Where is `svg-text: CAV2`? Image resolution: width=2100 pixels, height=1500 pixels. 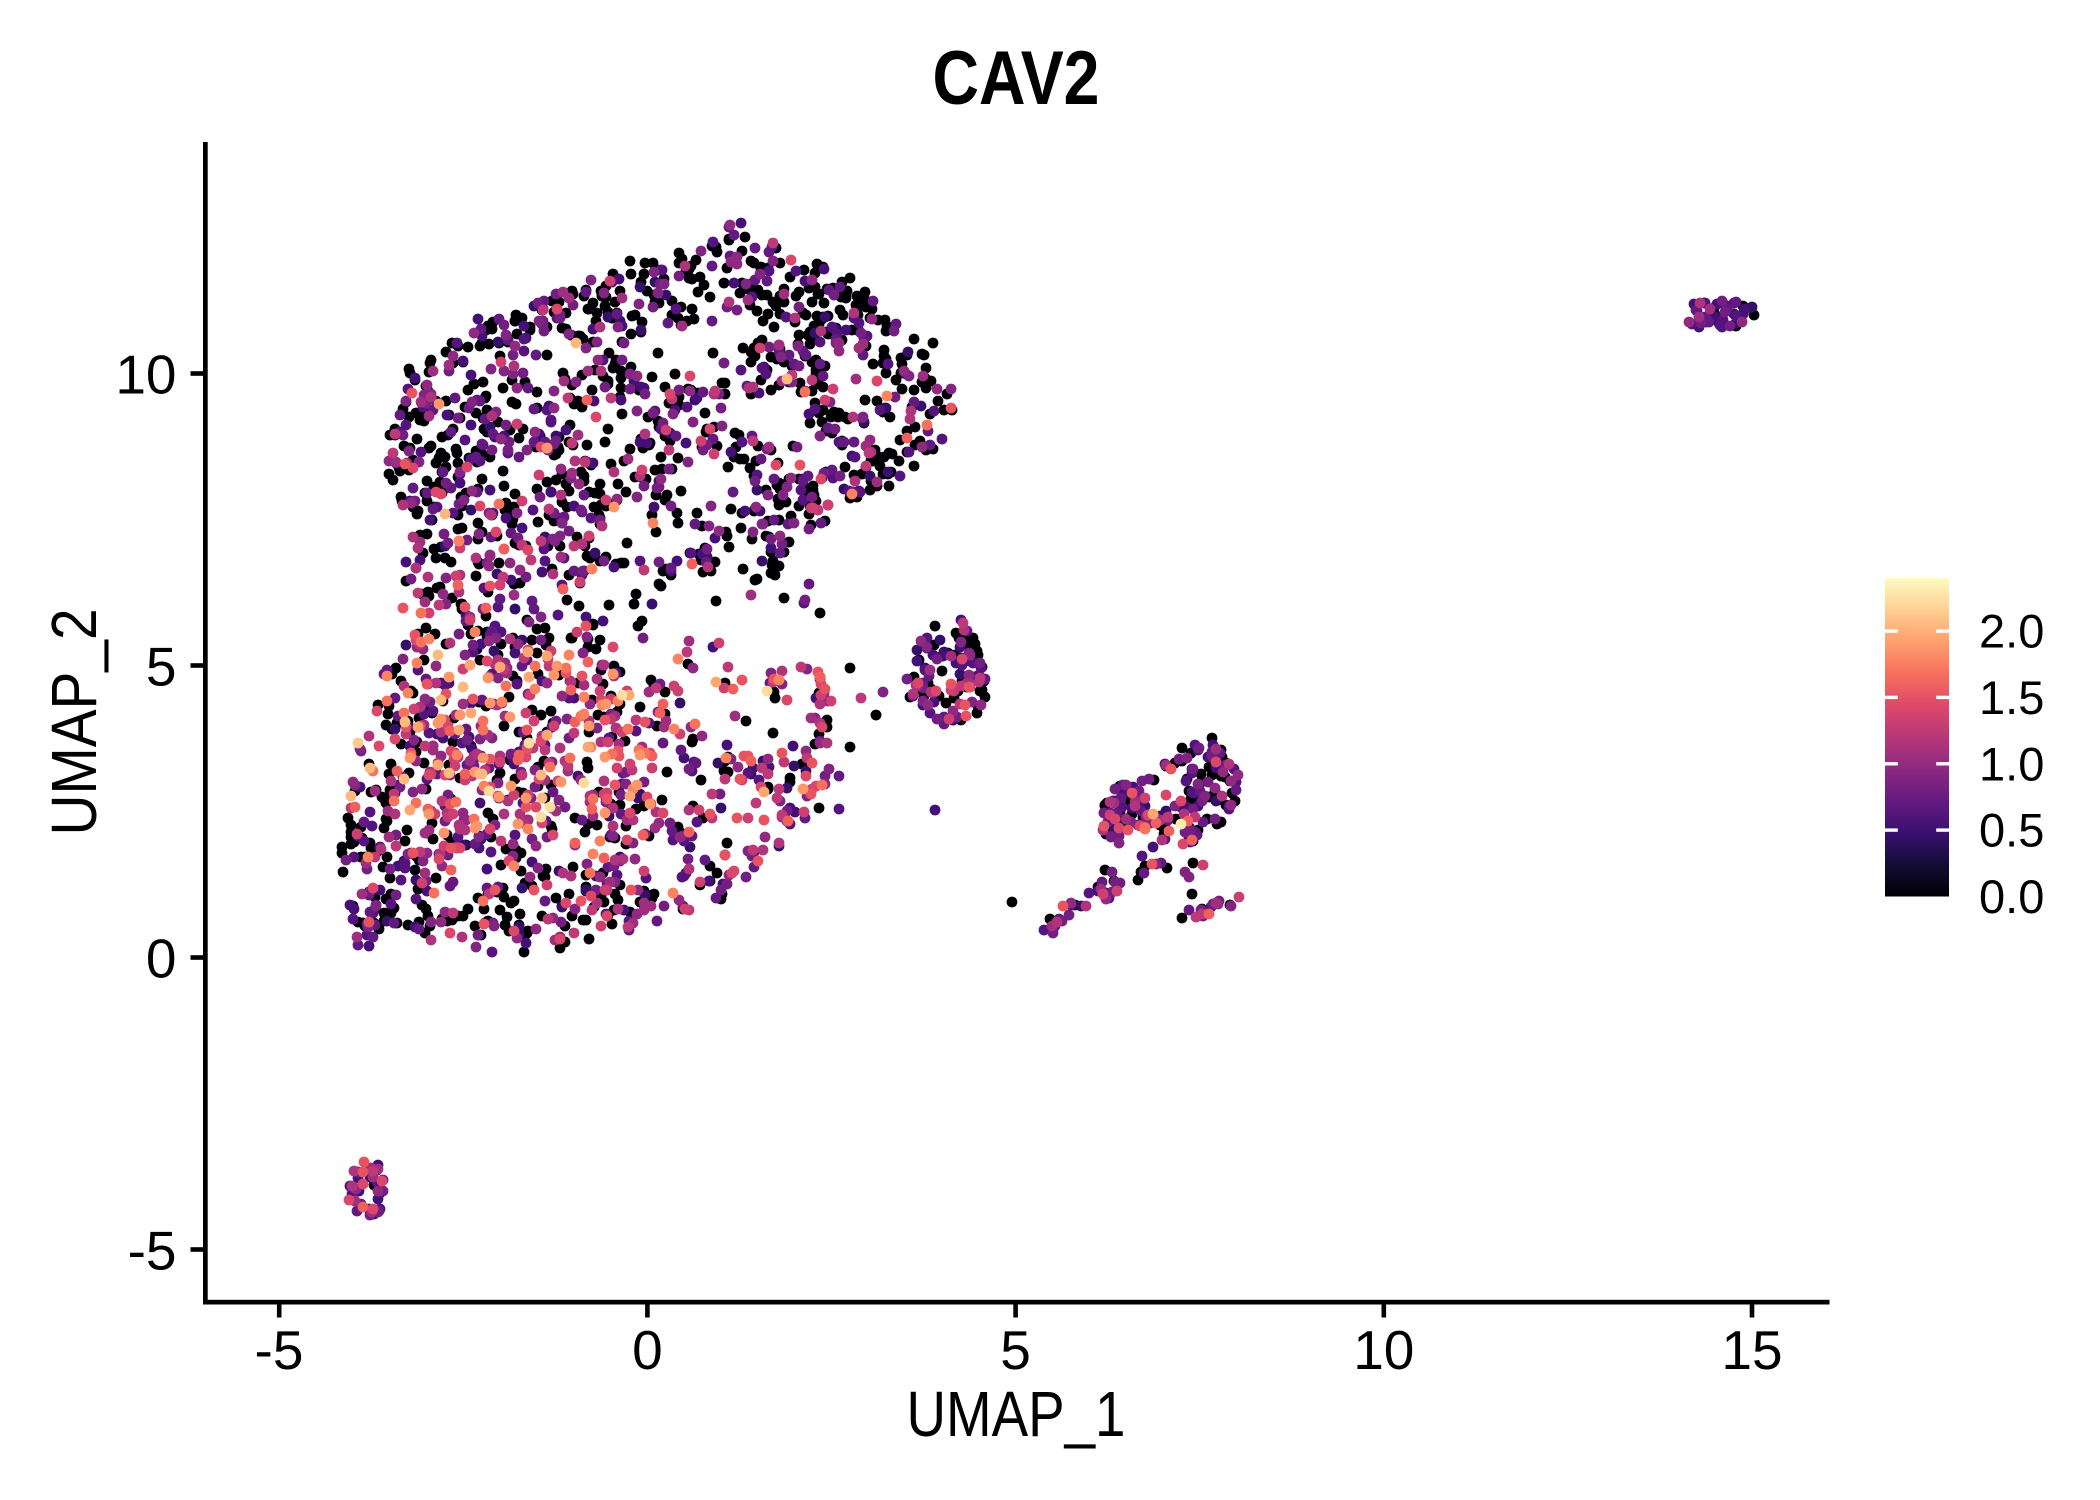
svg-text: CAV2 is located at coordinates (1016, 78).